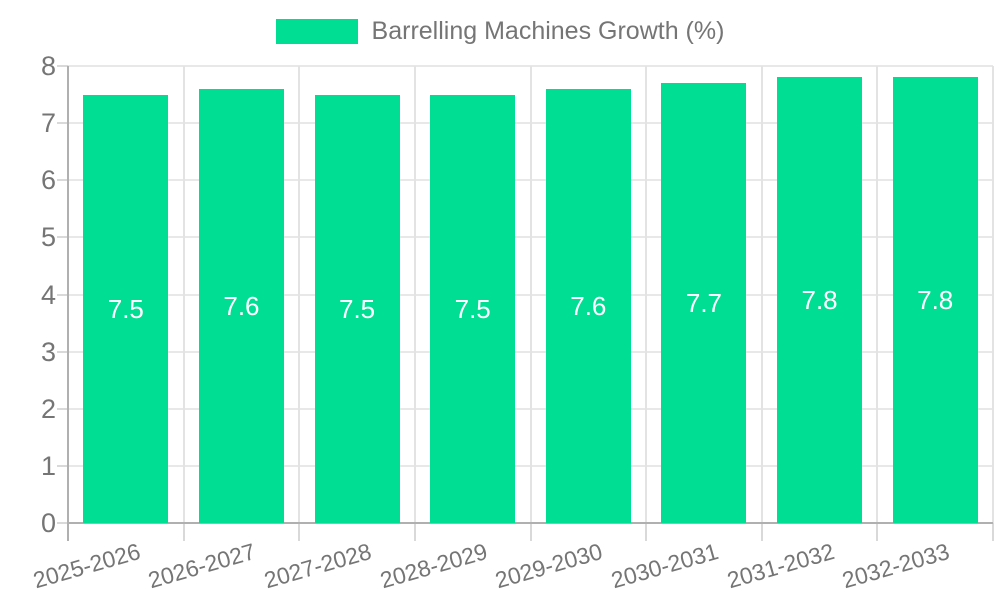  I want to click on x-axis-category-label: 2025-2026, so click(86, 566).